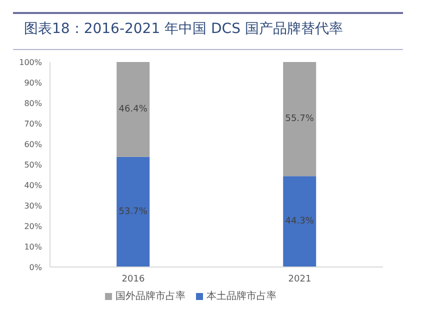 The height and width of the screenshot is (321, 423). I want to click on y-tick-label: 50%, so click(33, 165).